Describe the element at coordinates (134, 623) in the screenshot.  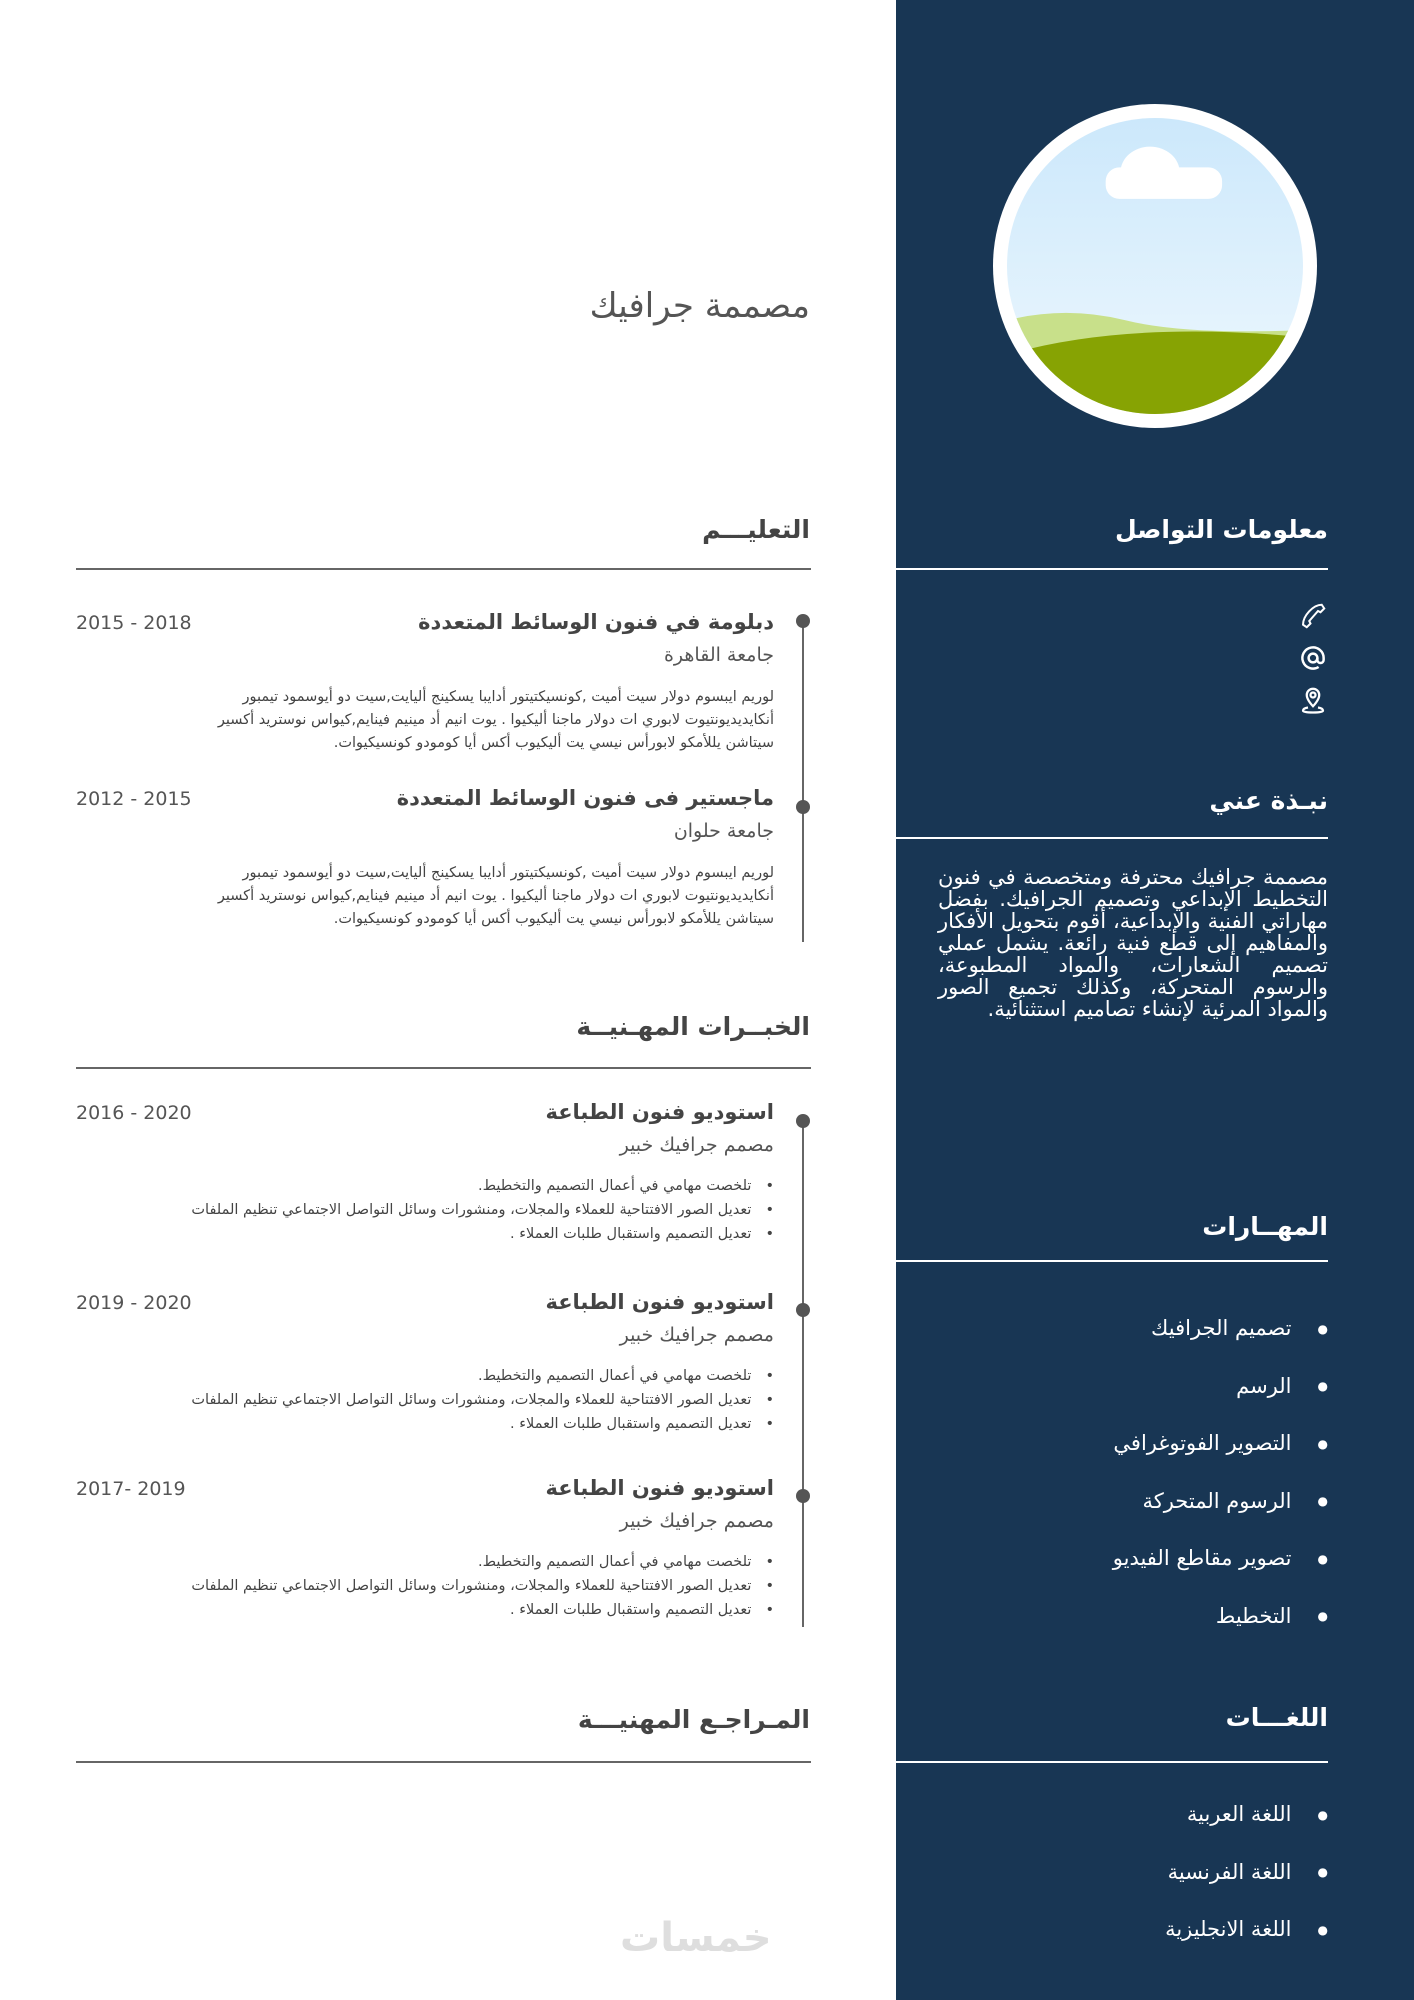
I see `education-dates: 2015 - 2018` at that location.